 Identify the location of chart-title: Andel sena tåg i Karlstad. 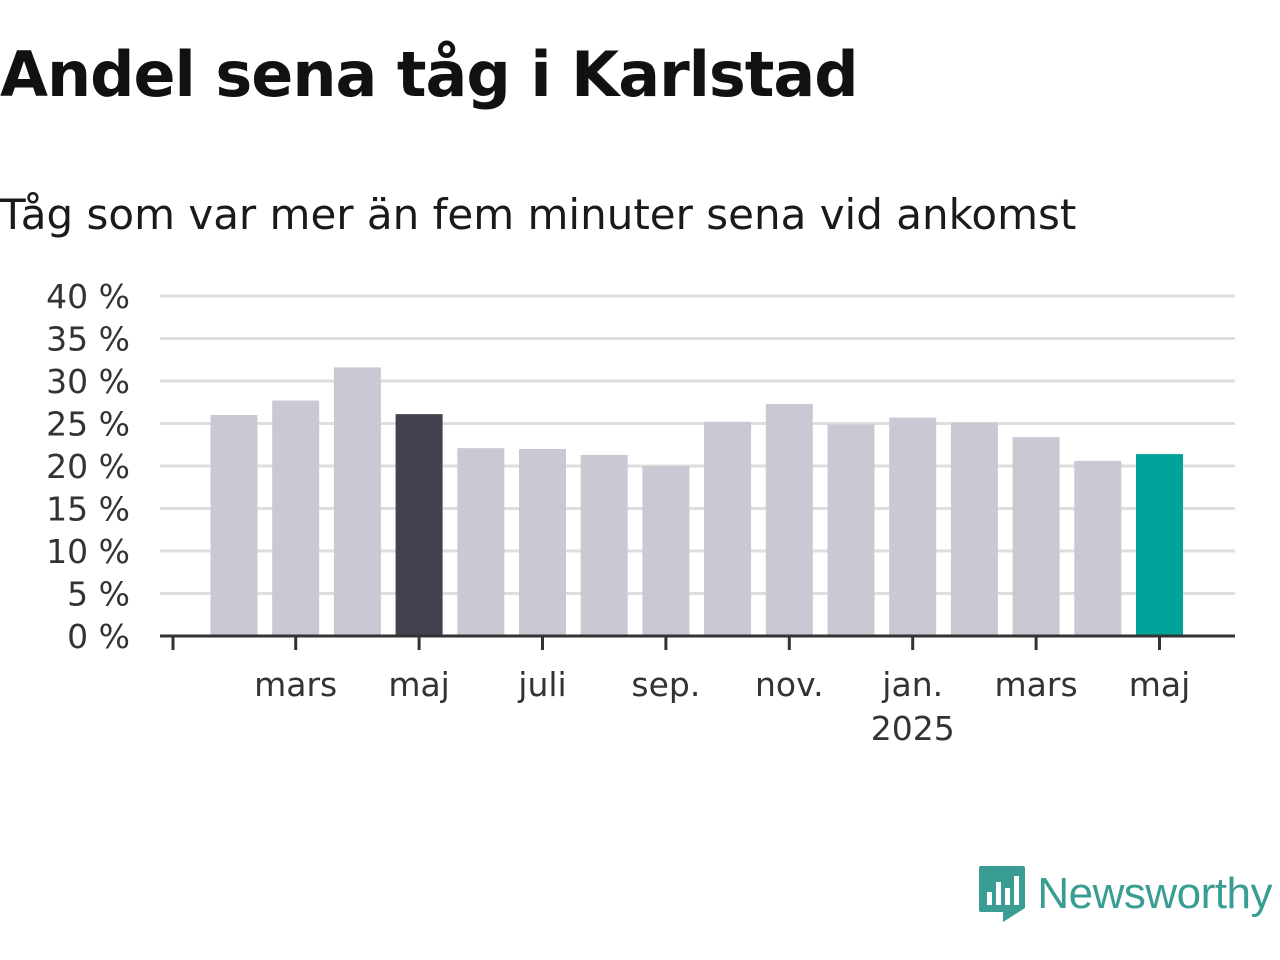
(429, 74).